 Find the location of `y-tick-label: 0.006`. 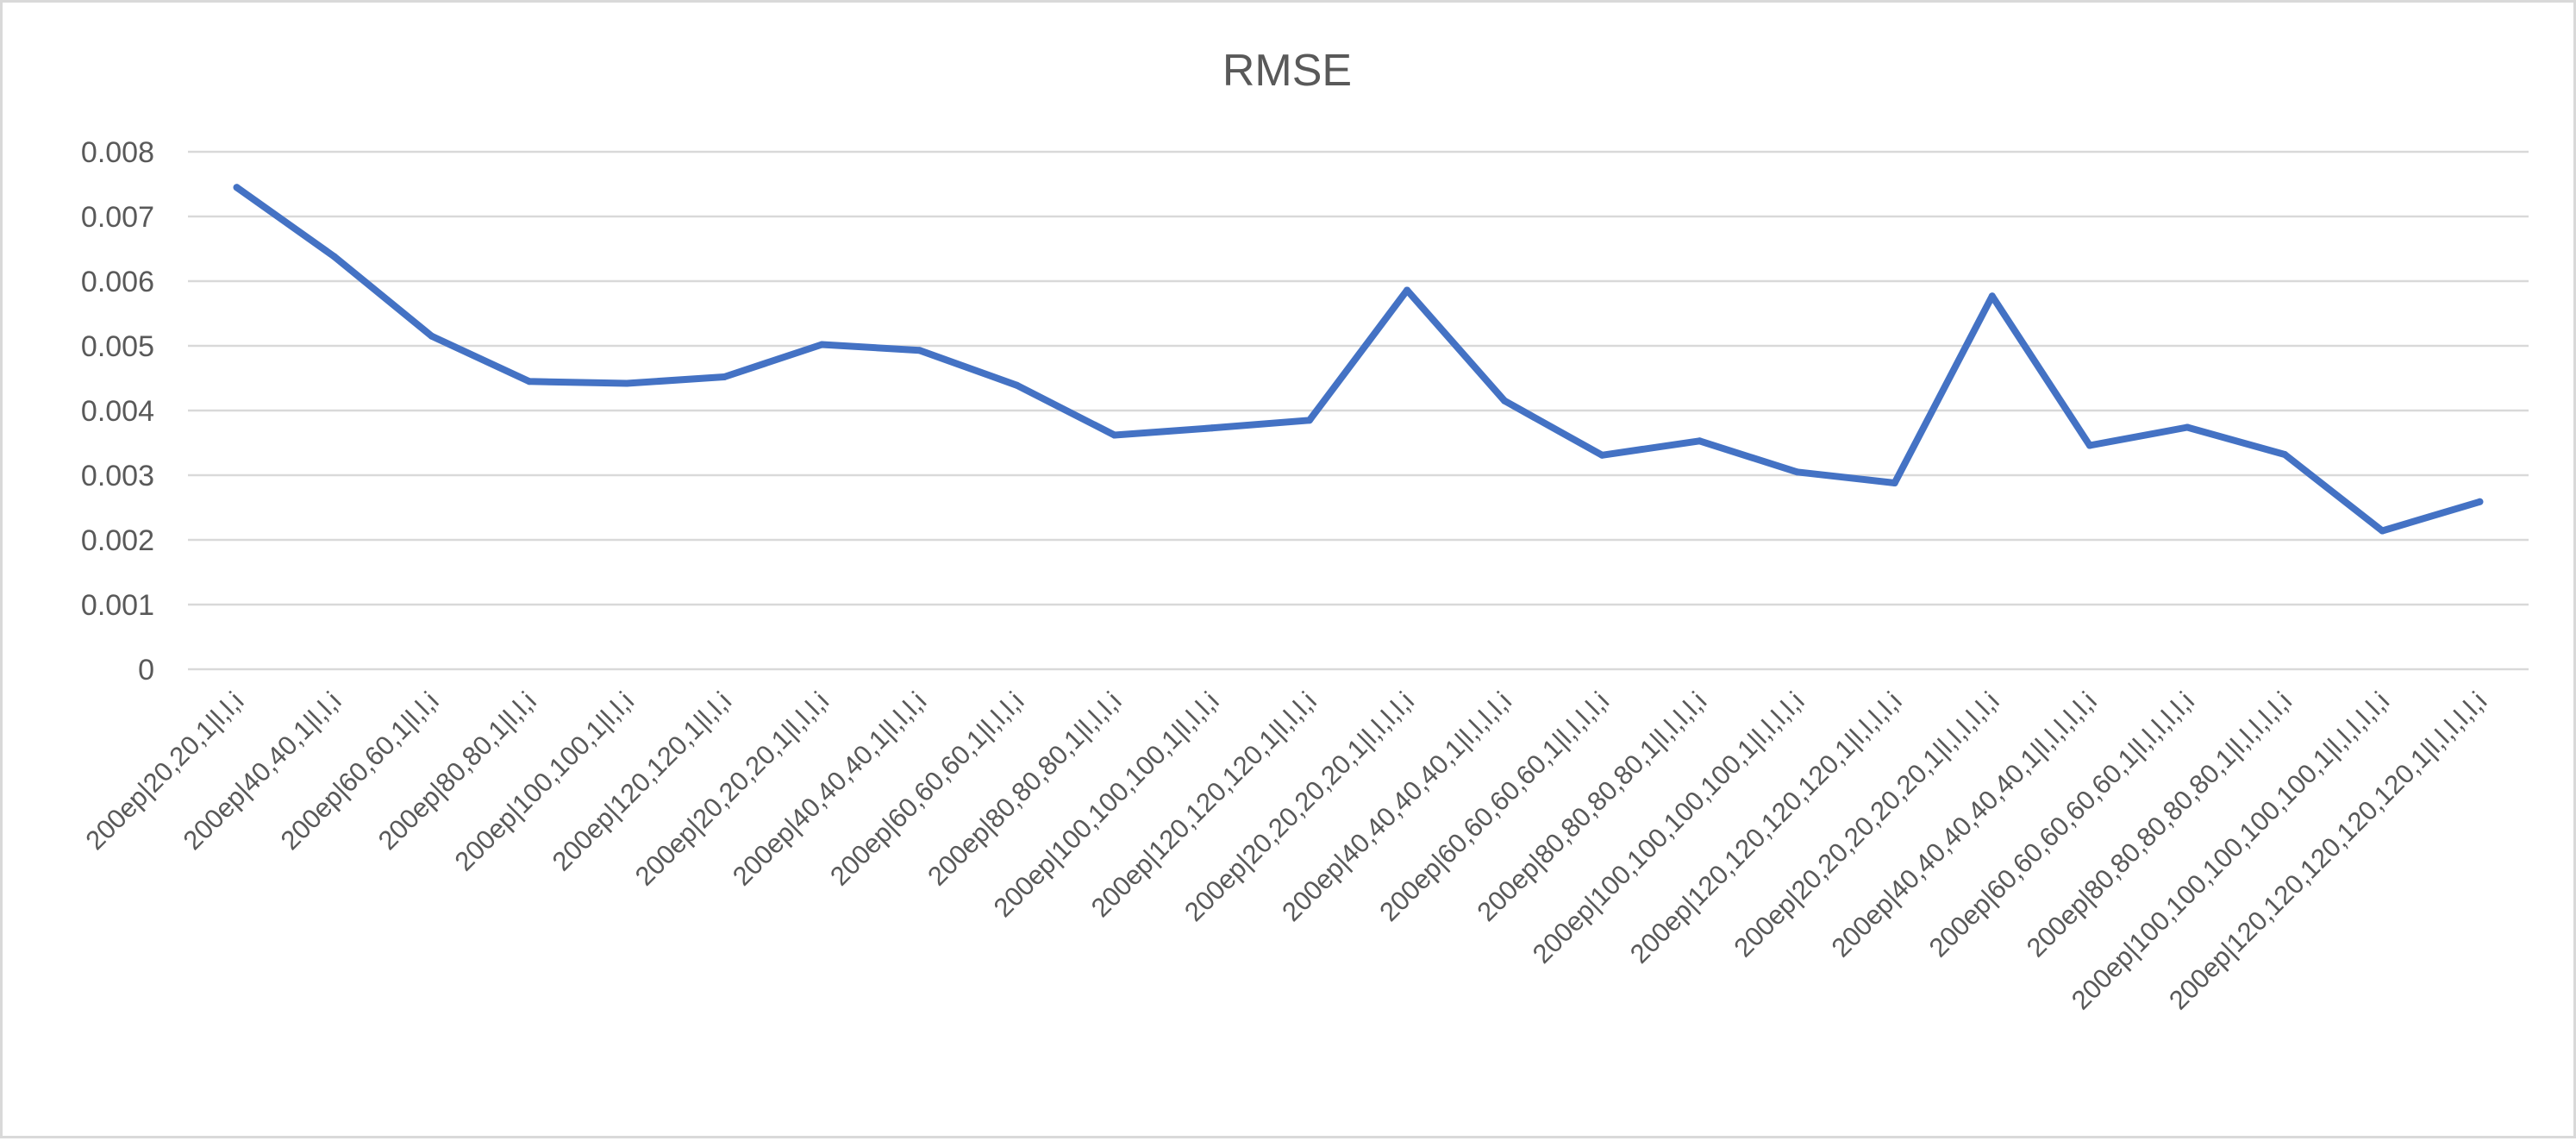

y-tick-label: 0.006 is located at coordinates (117, 282).